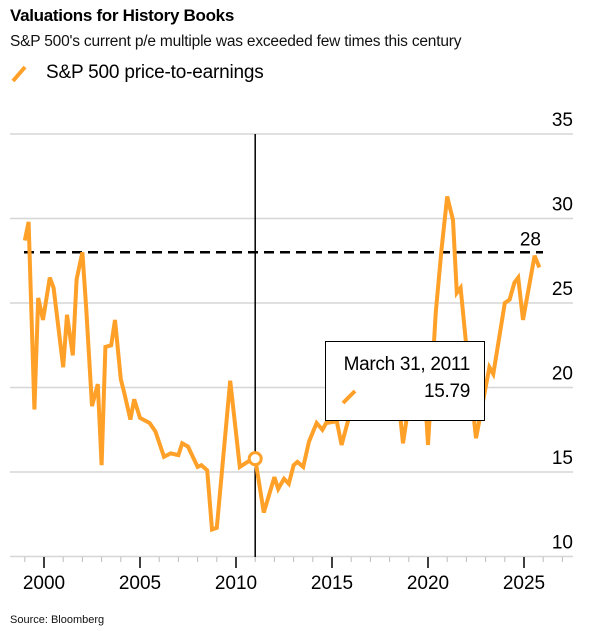 The image size is (606, 631). Describe the element at coordinates (122, 15) in the screenshot. I see `chart-title: Valuations for History Books` at that location.